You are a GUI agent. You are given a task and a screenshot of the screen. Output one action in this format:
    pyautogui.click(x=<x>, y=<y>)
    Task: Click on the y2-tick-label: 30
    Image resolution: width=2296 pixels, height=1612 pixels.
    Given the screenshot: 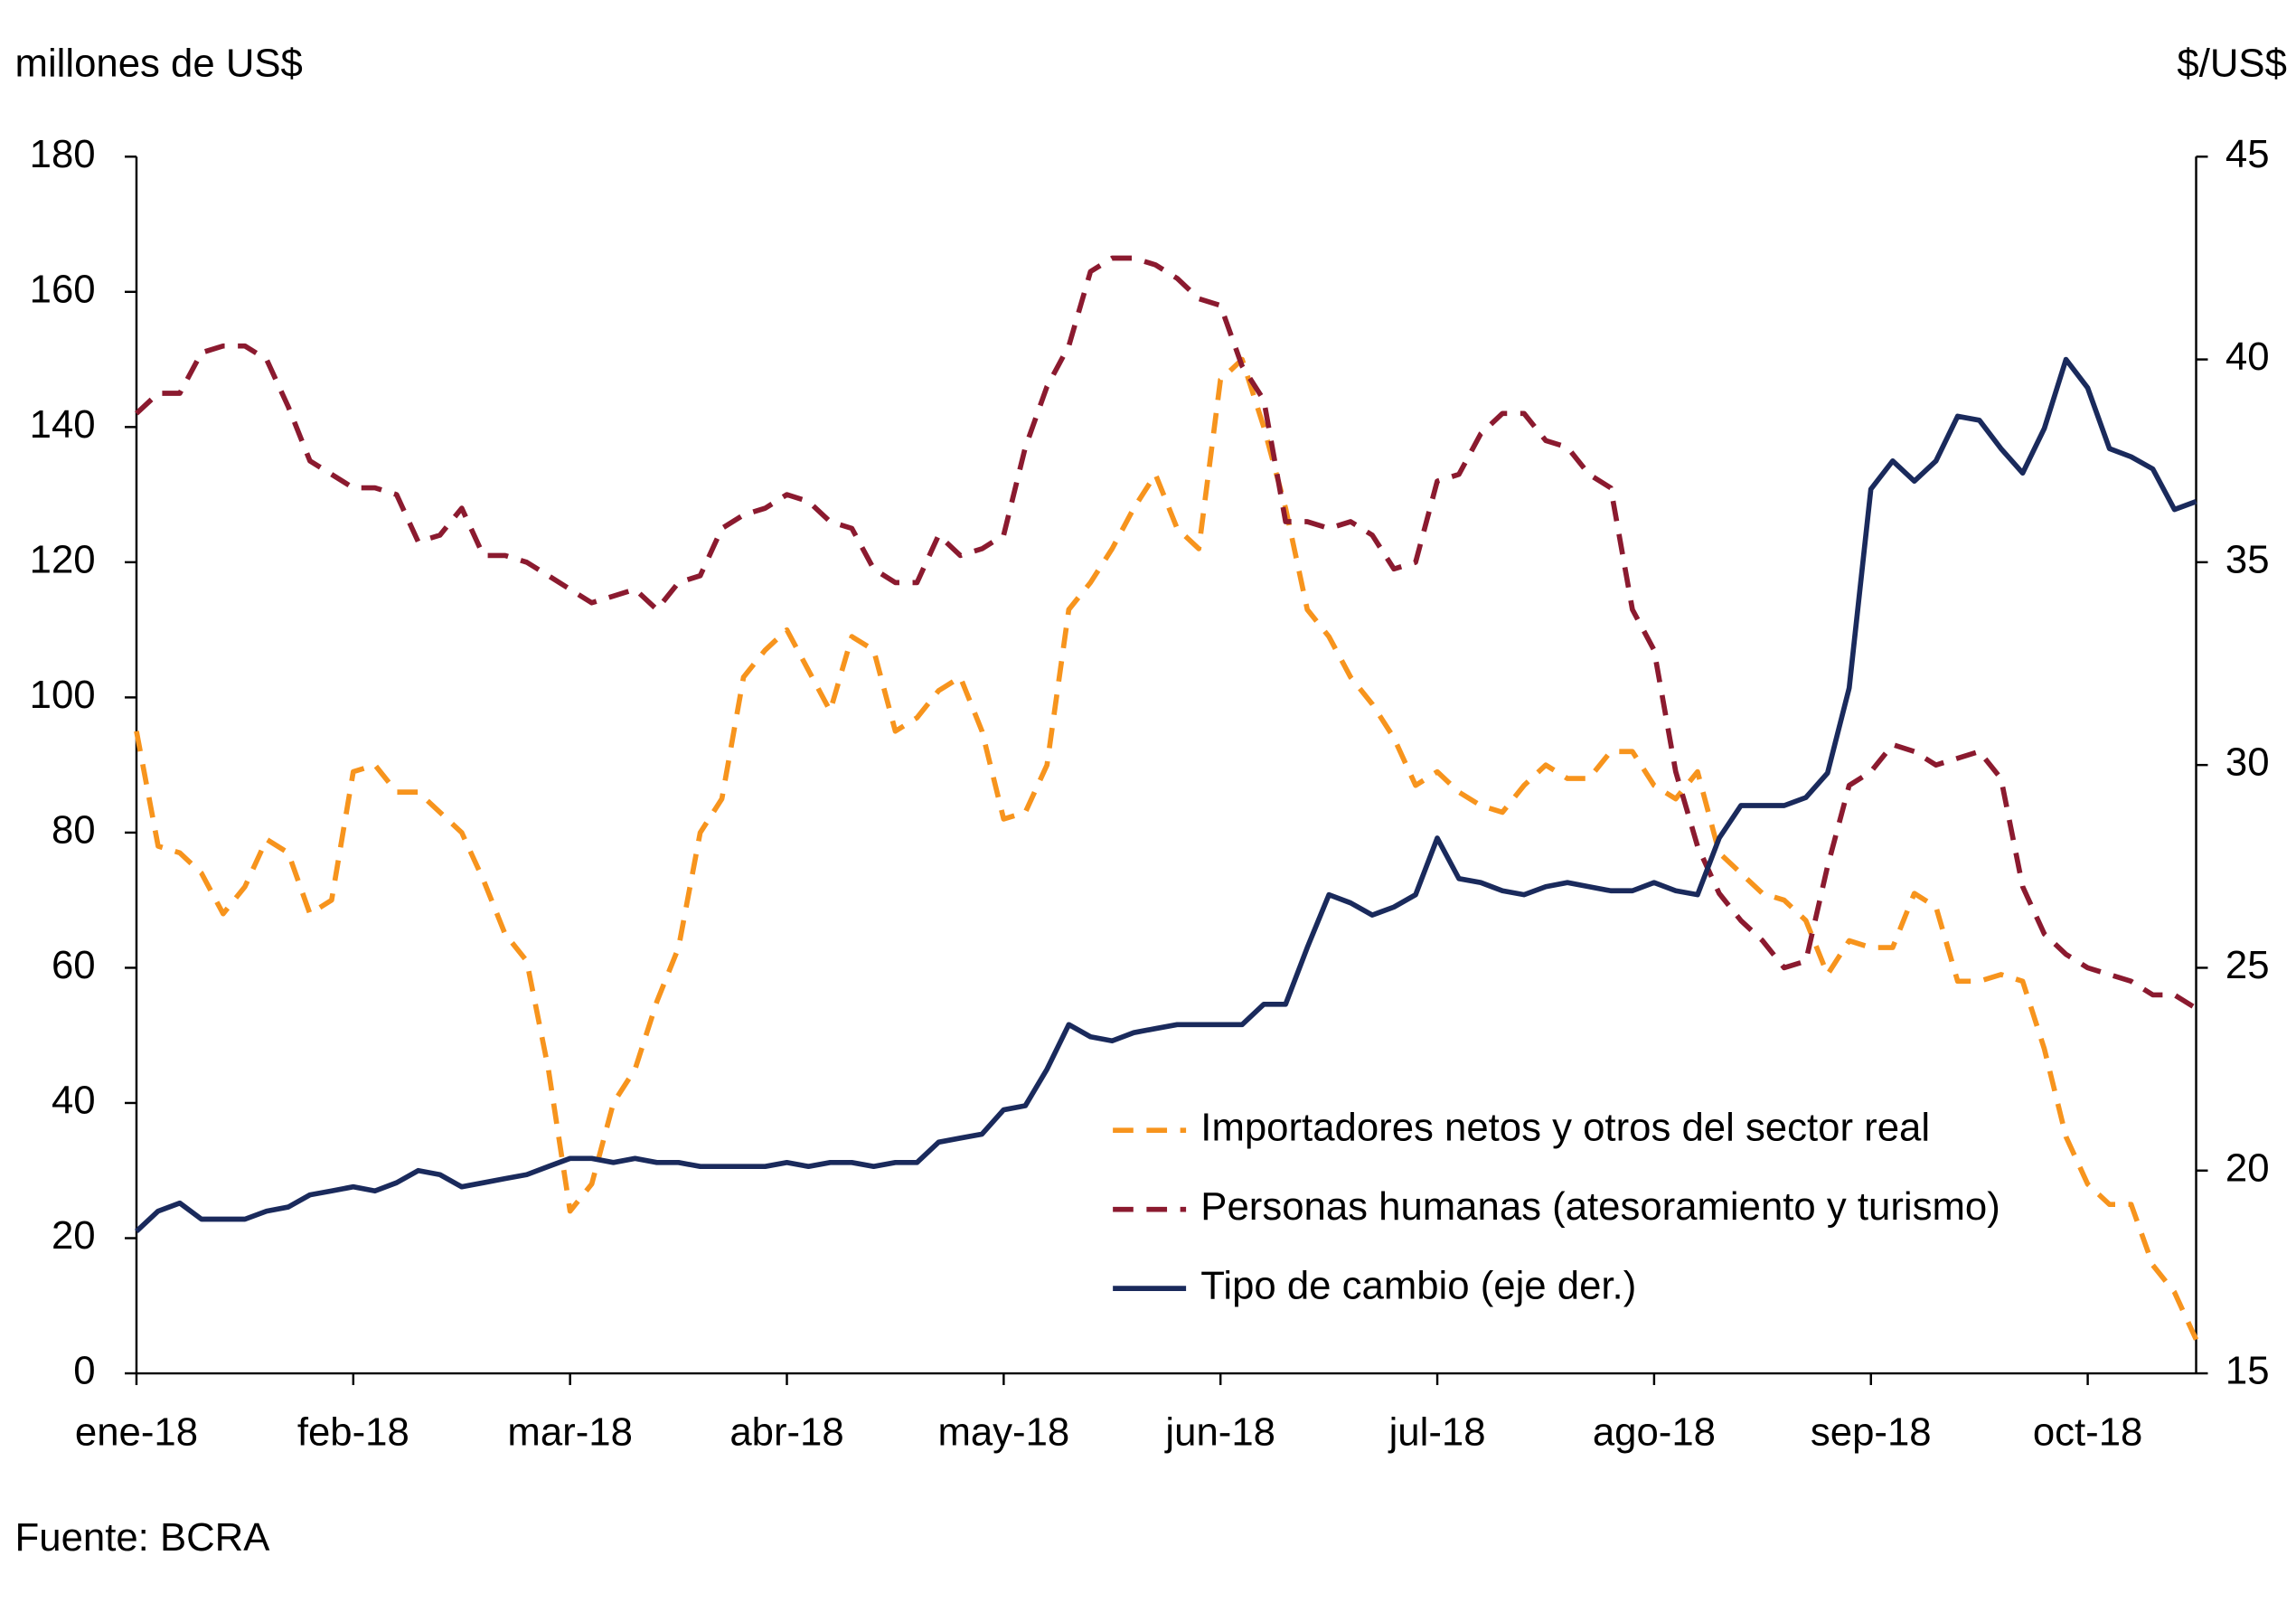 What is the action you would take?
    pyautogui.click(x=2247, y=762)
    